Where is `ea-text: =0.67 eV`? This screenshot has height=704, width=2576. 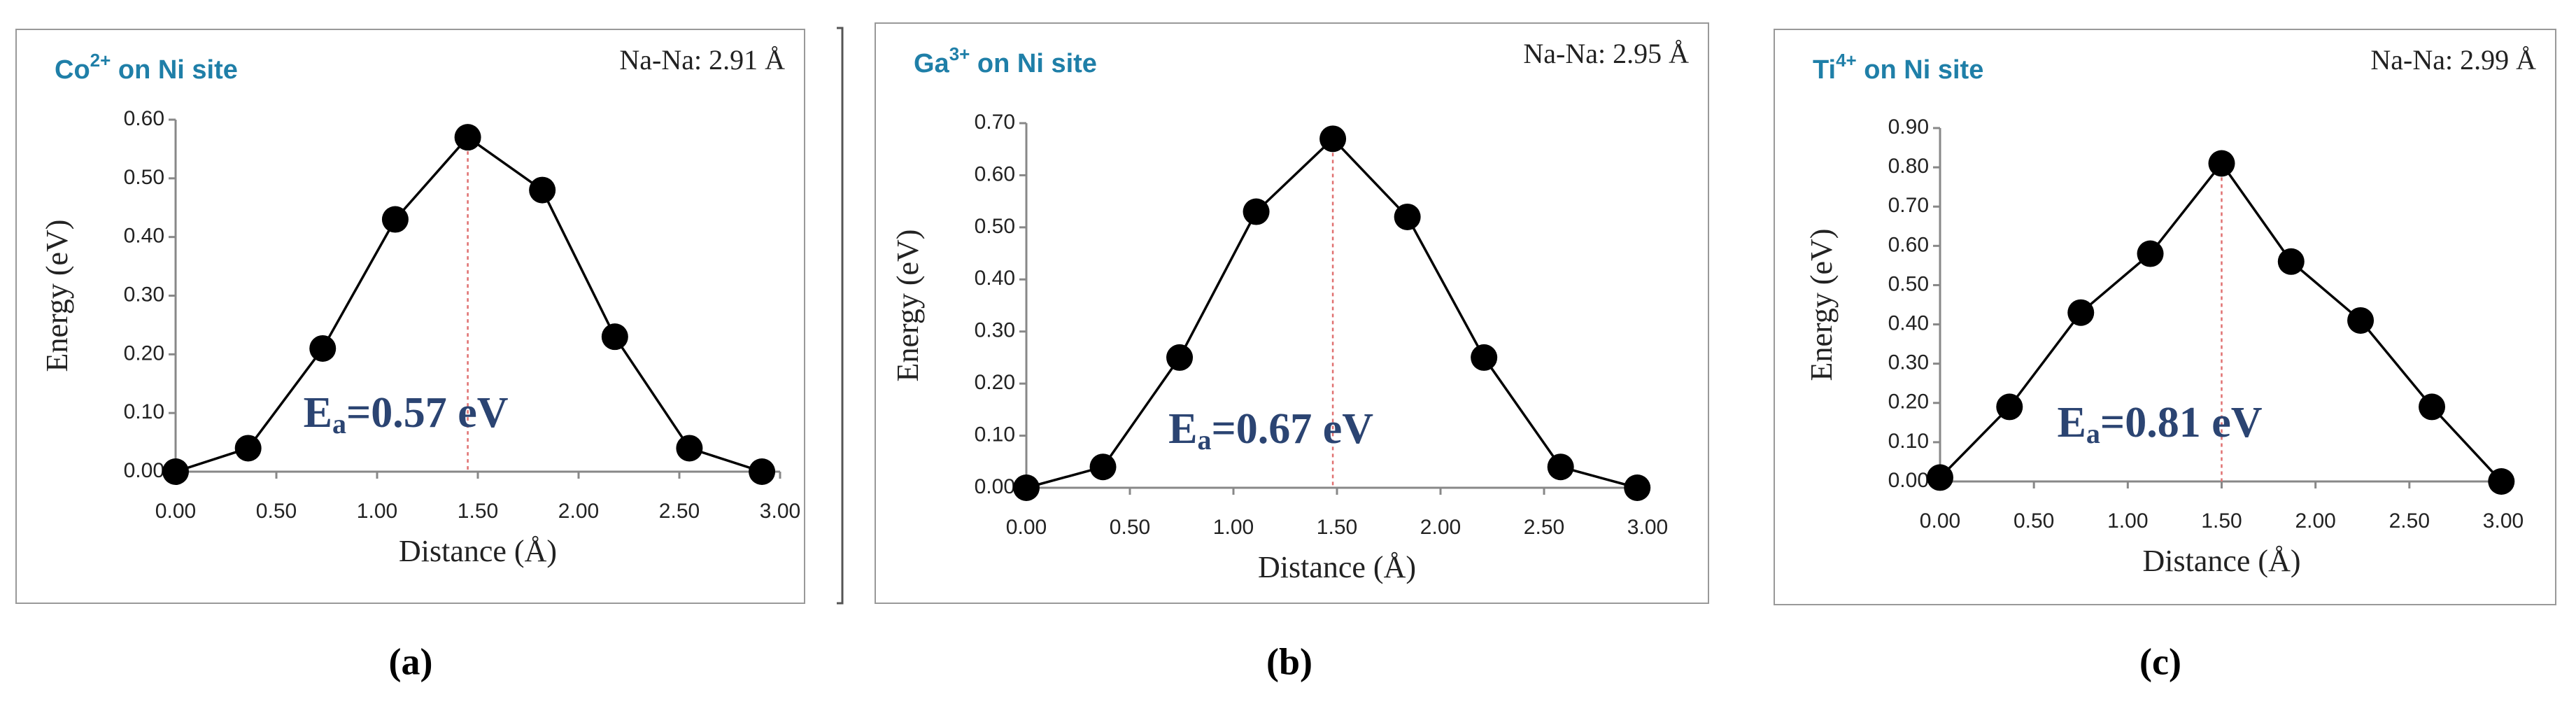
ea-text: =0.67 eV is located at coordinates (1292, 429).